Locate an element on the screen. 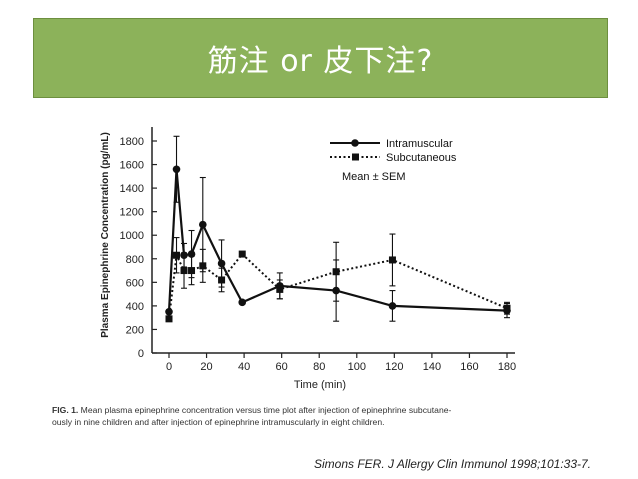  y-tick-label: 1200 is located at coordinates (132, 213).